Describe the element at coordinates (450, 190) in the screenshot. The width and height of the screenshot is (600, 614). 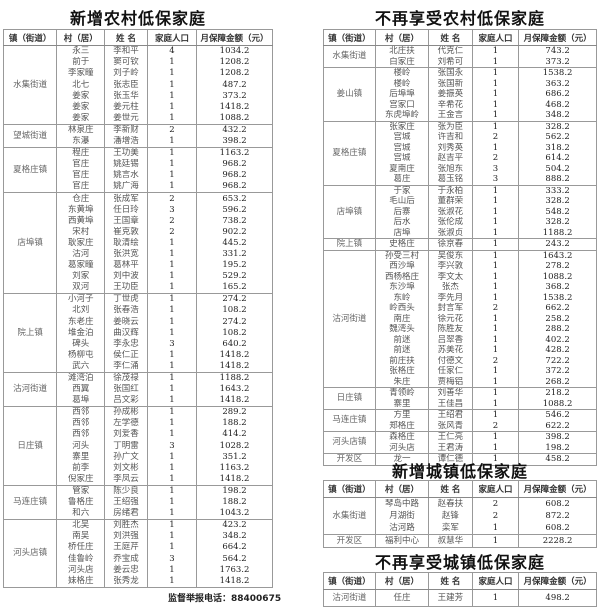
I see `name-cell: 于永柏` at that location.